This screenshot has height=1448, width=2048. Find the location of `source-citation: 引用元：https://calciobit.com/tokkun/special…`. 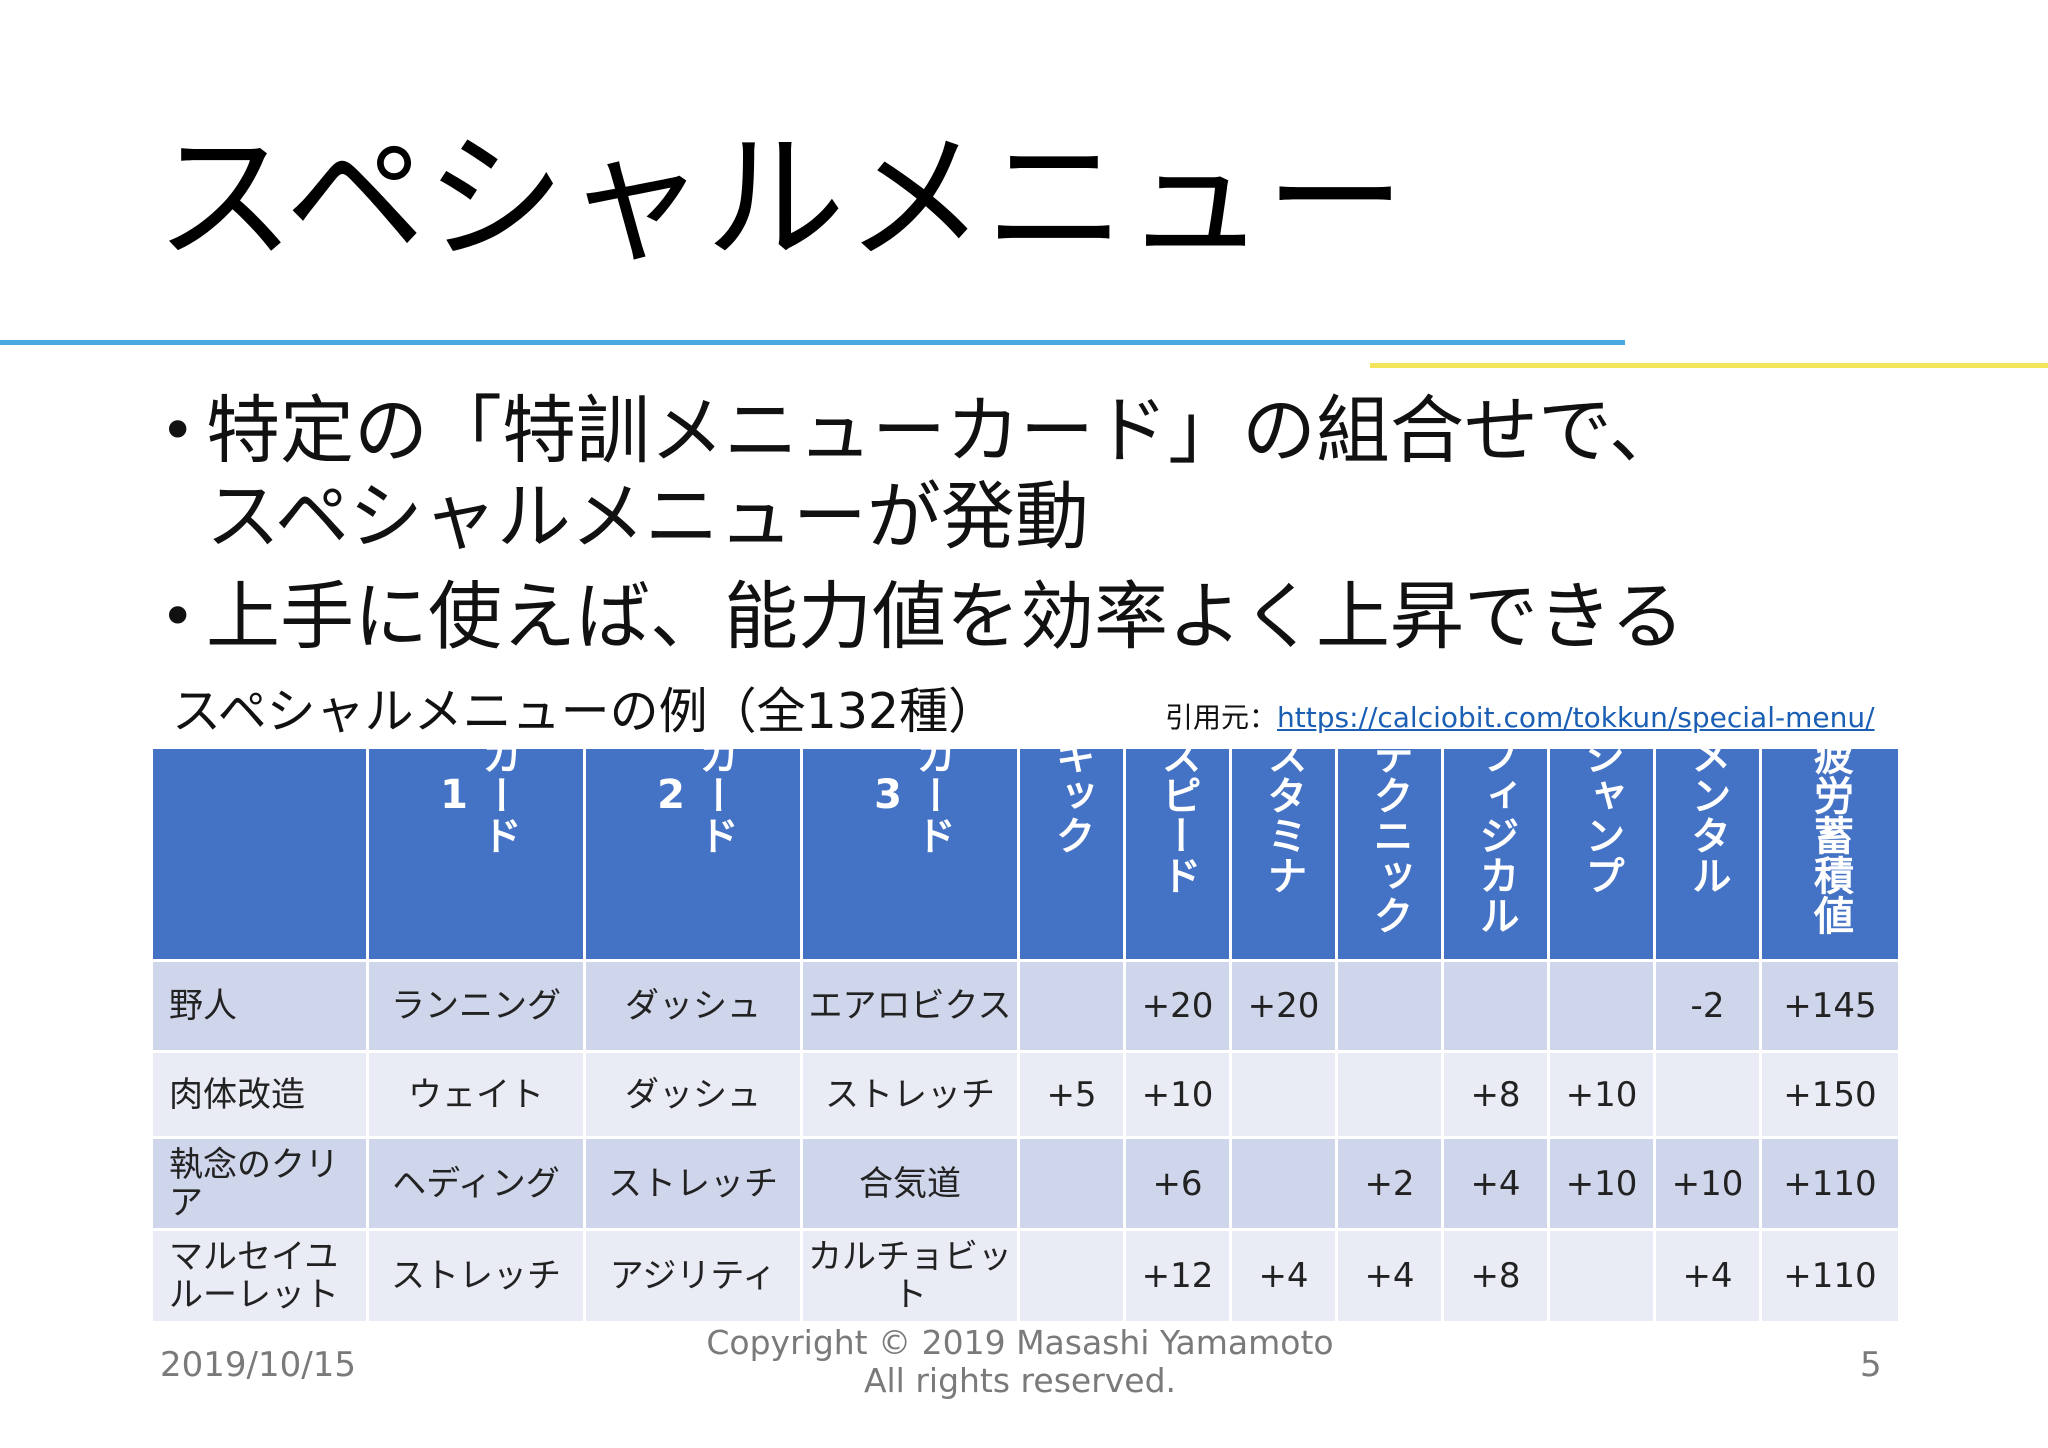

source-citation: 引用元：https://calciobit.com/tokkun/special… is located at coordinates (1520, 718).